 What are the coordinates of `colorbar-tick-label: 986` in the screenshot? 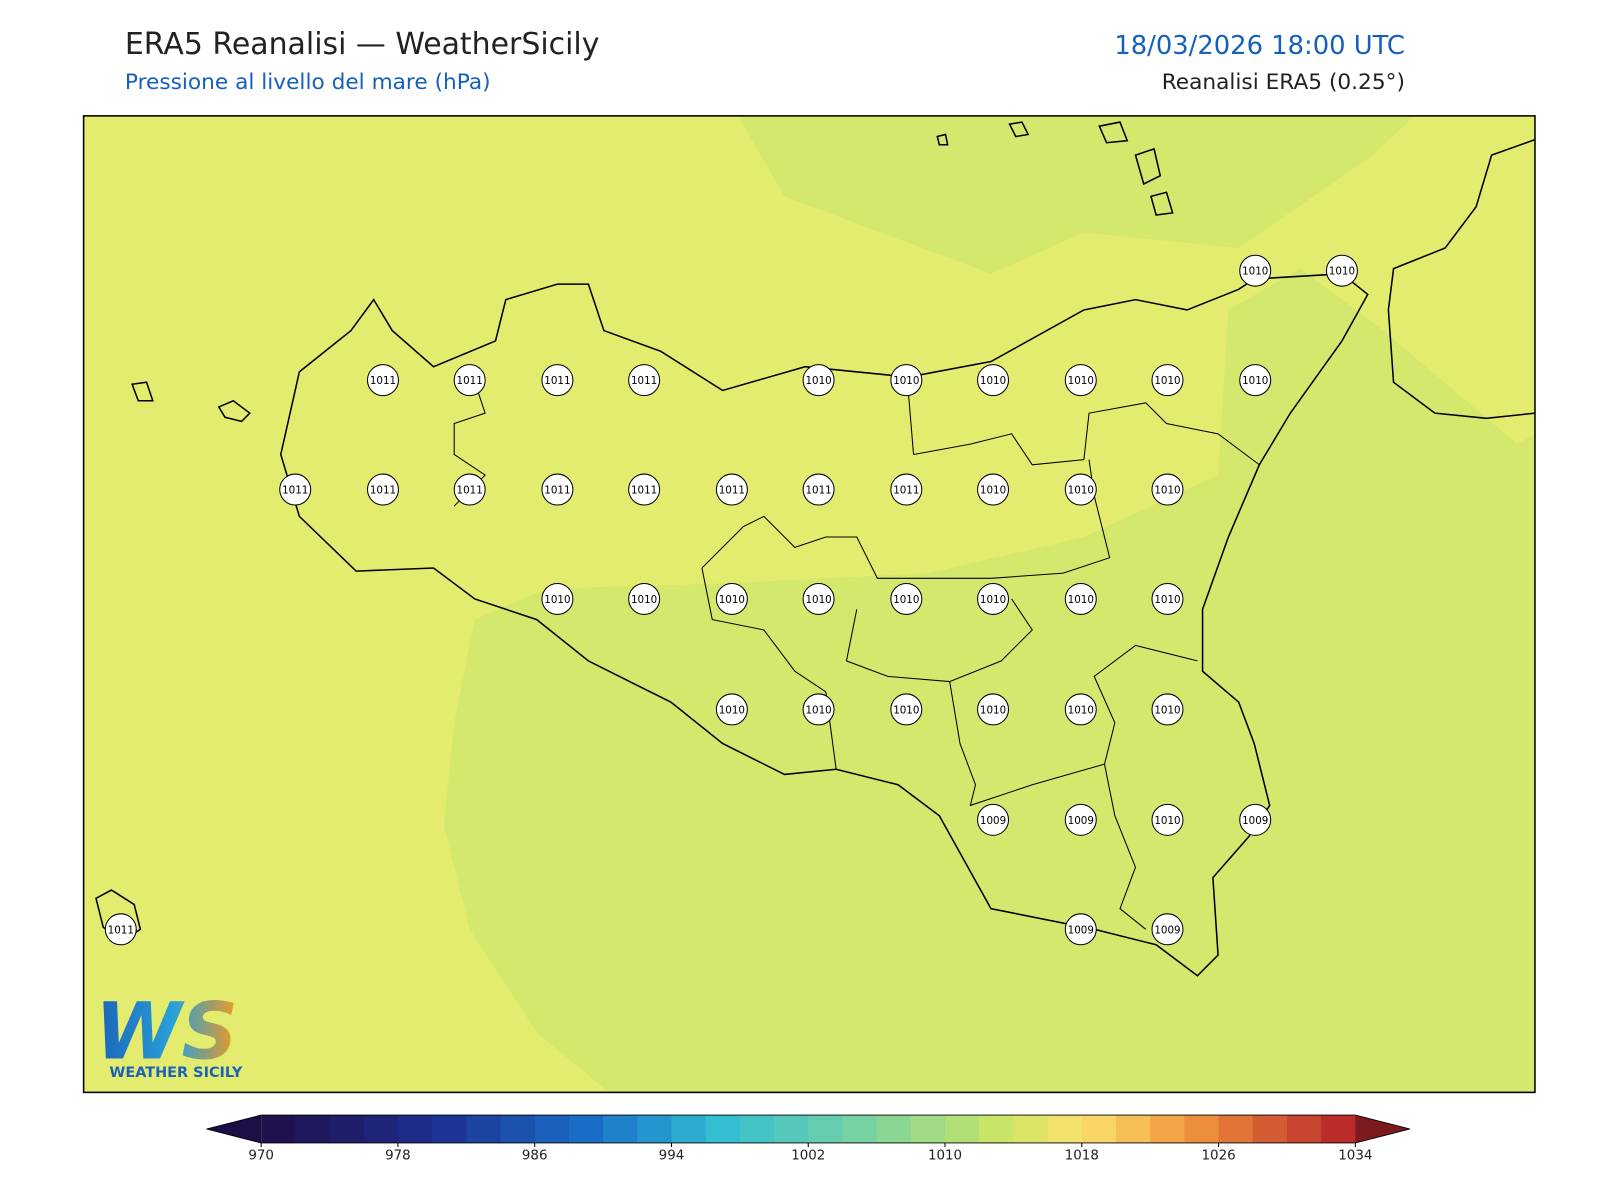 It's located at (535, 1155).